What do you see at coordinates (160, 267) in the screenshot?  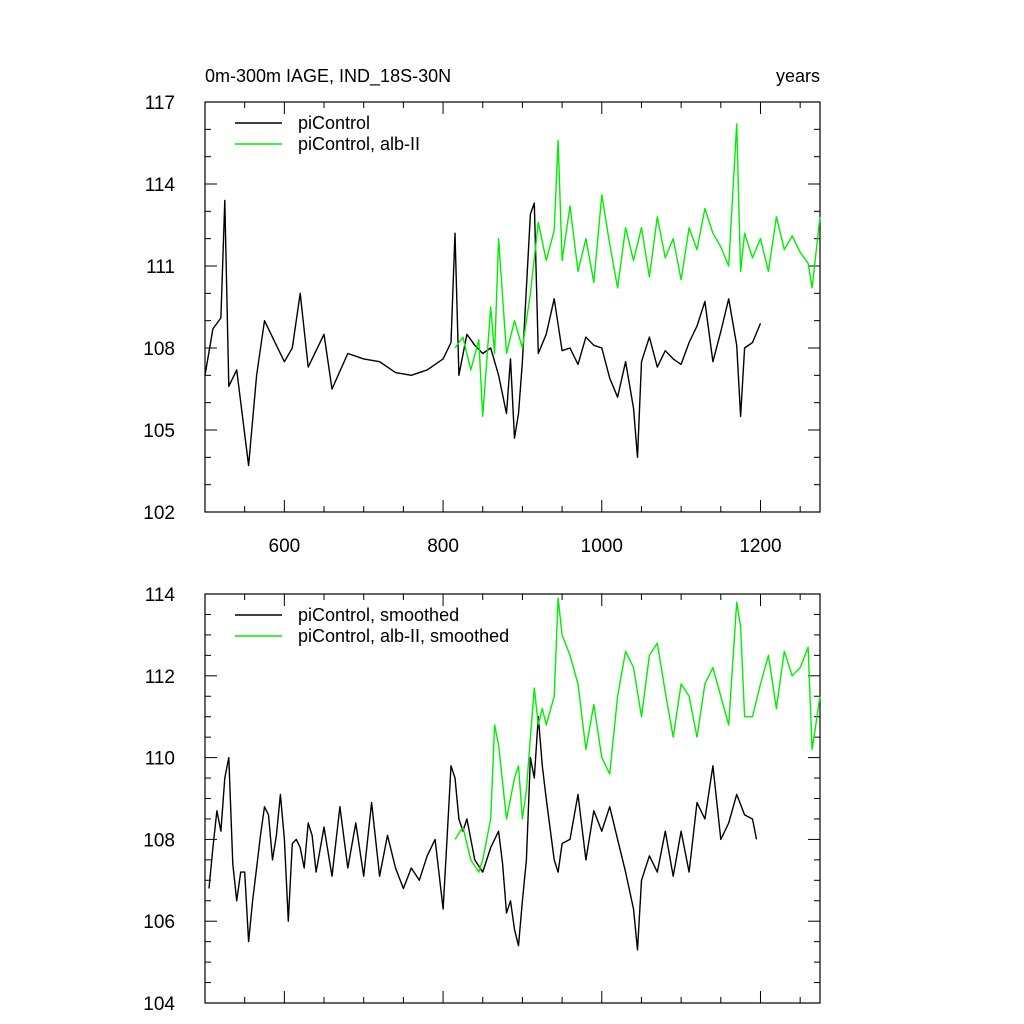 I see `y-tick-label: 111` at bounding box center [160, 267].